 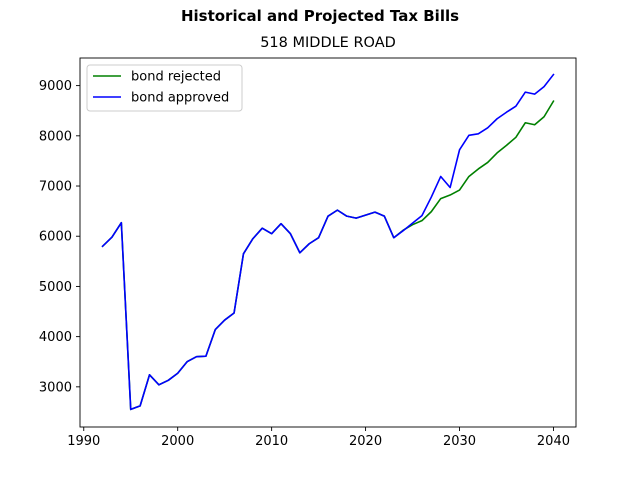 I want to click on legend-box, so click(x=164, y=88).